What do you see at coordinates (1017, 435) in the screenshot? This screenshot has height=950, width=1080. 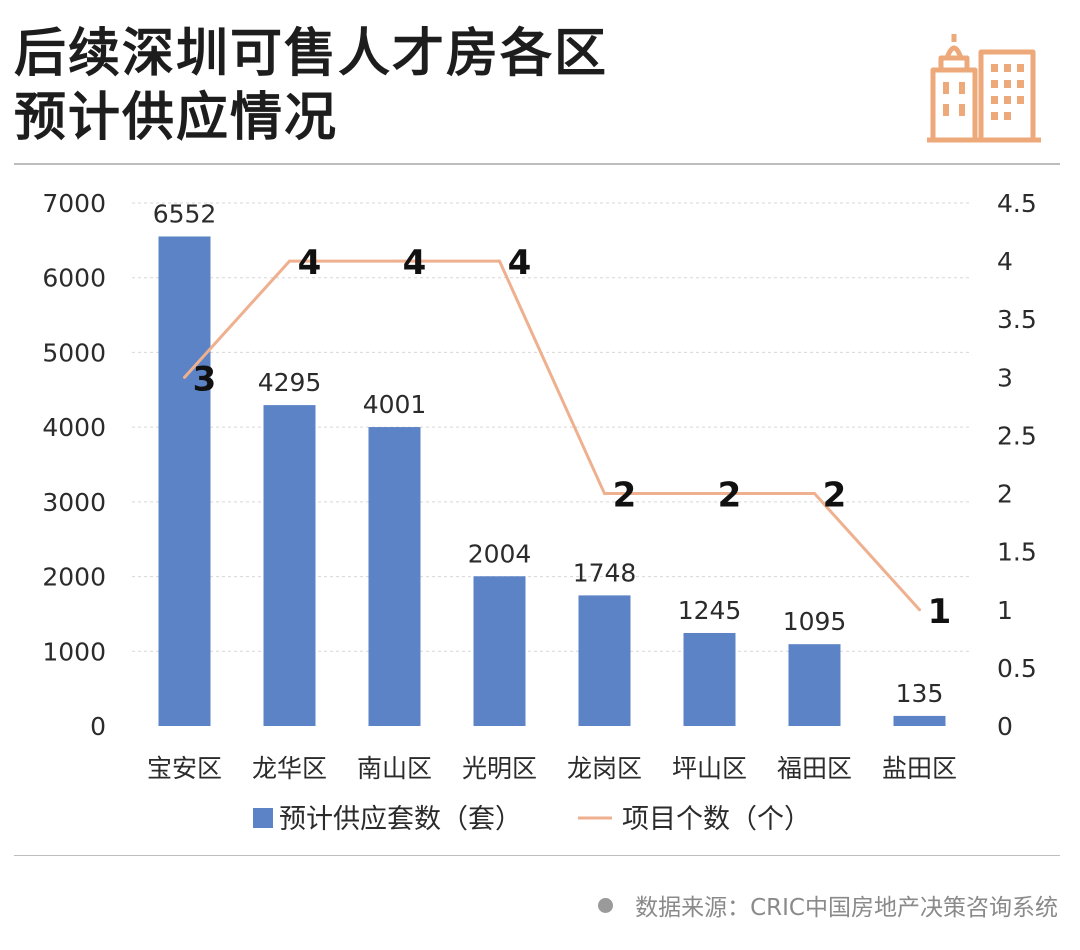 I see `y-right-tick-label: 2.5` at bounding box center [1017, 435].